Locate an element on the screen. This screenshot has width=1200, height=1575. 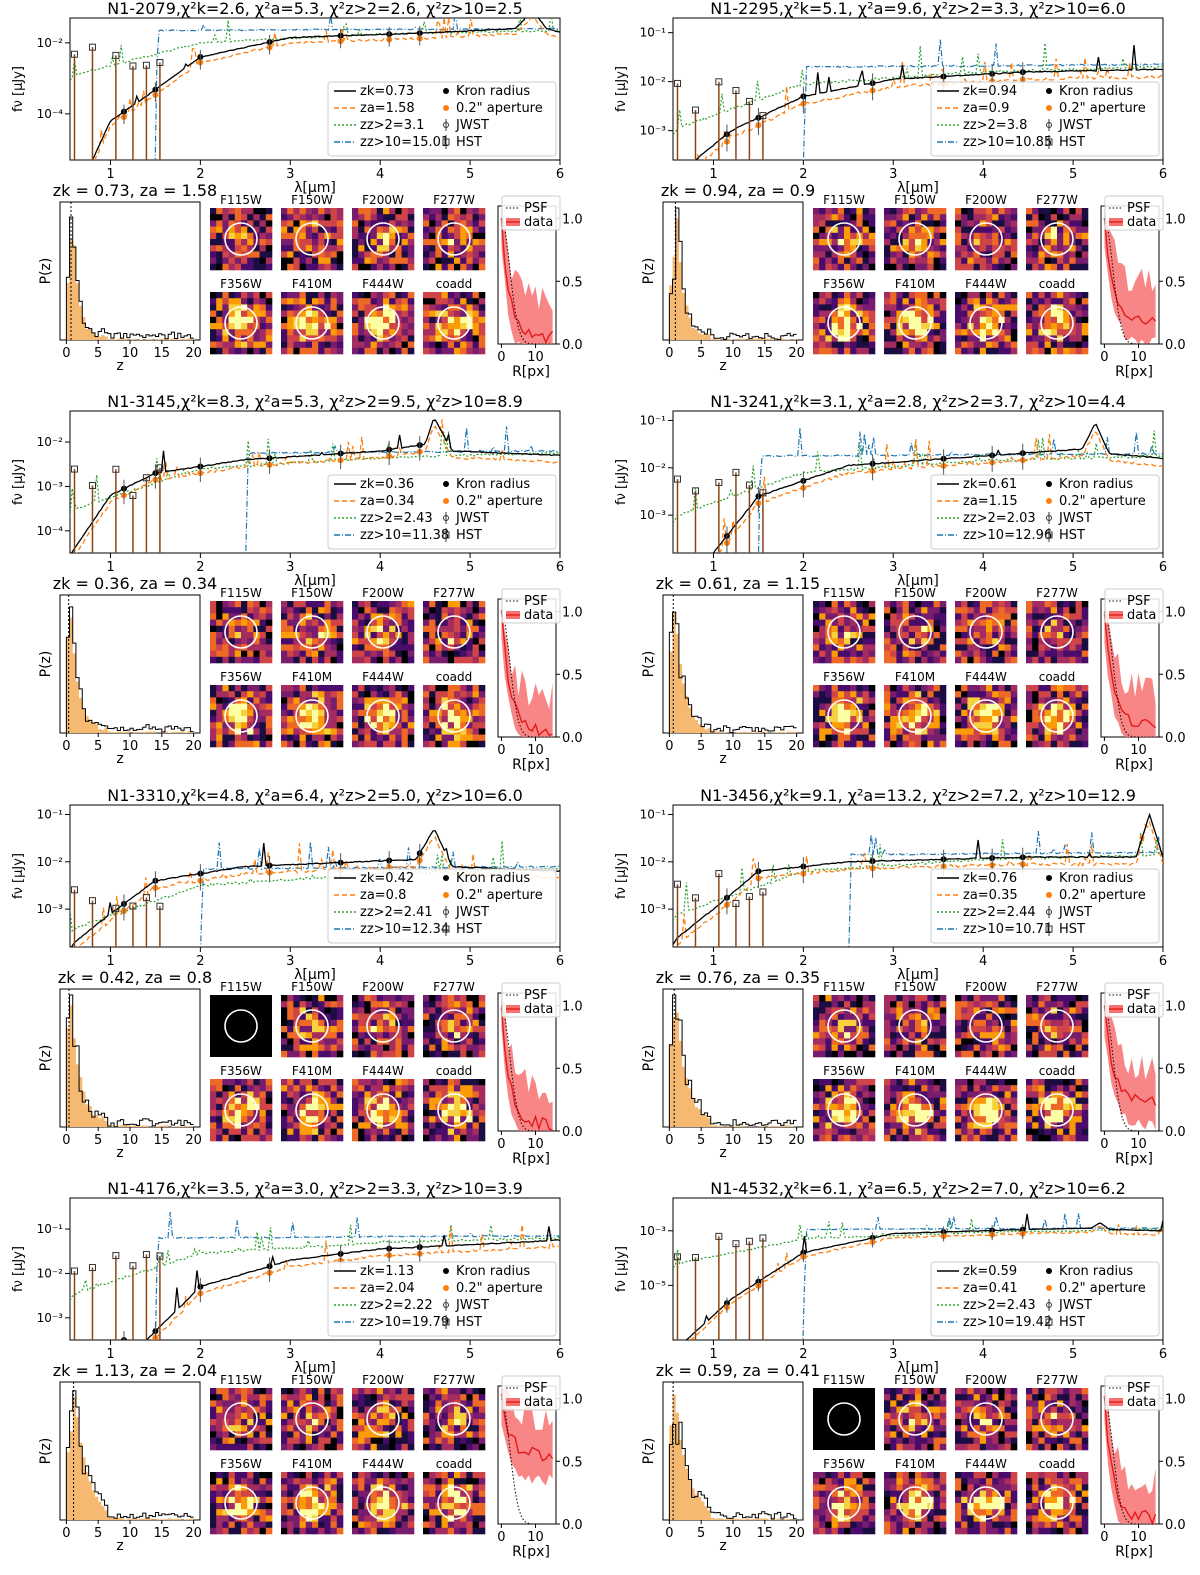
pz-histogram-aperture is located at coordinates (130, 289).